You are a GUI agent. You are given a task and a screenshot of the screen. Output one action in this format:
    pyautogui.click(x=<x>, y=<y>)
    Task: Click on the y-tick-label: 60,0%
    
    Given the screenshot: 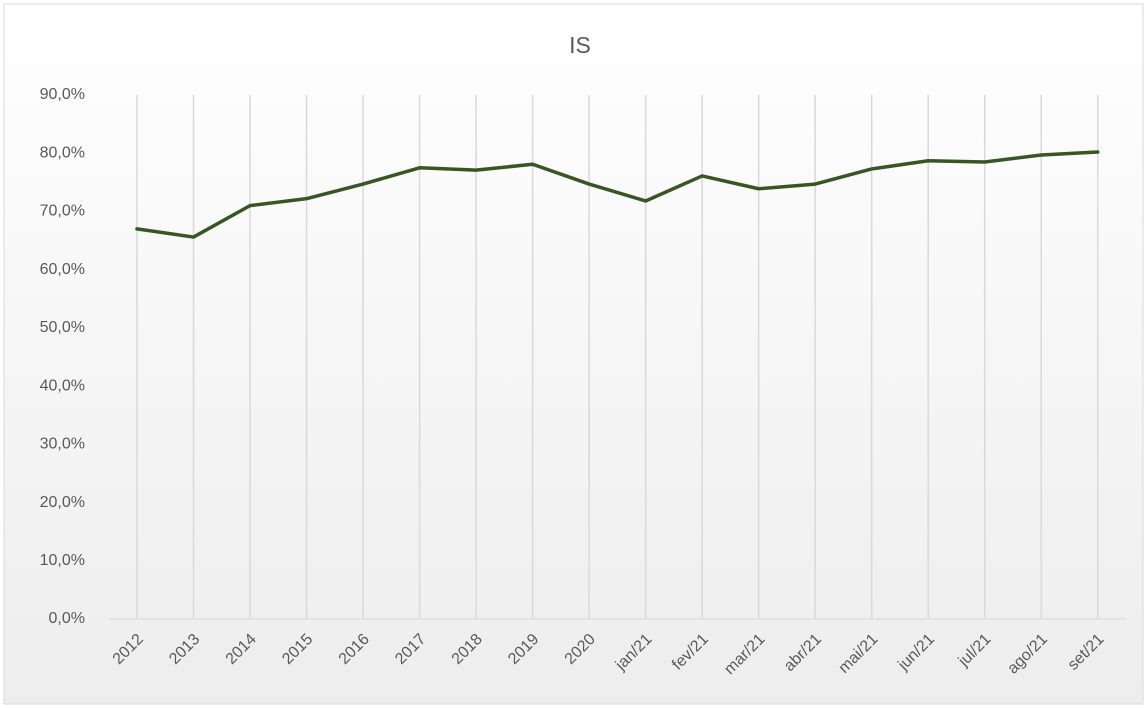 What is the action you would take?
    pyautogui.click(x=62, y=269)
    